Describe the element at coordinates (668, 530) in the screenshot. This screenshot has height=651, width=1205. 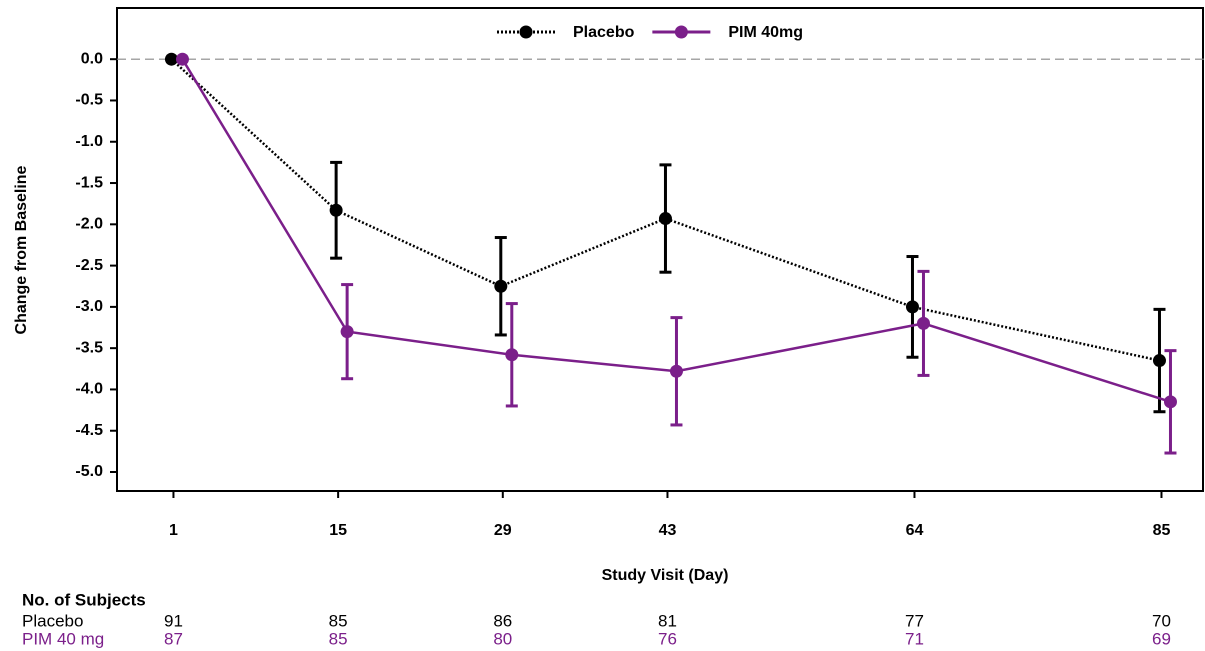
I see `x-tick-label: 43` at that location.